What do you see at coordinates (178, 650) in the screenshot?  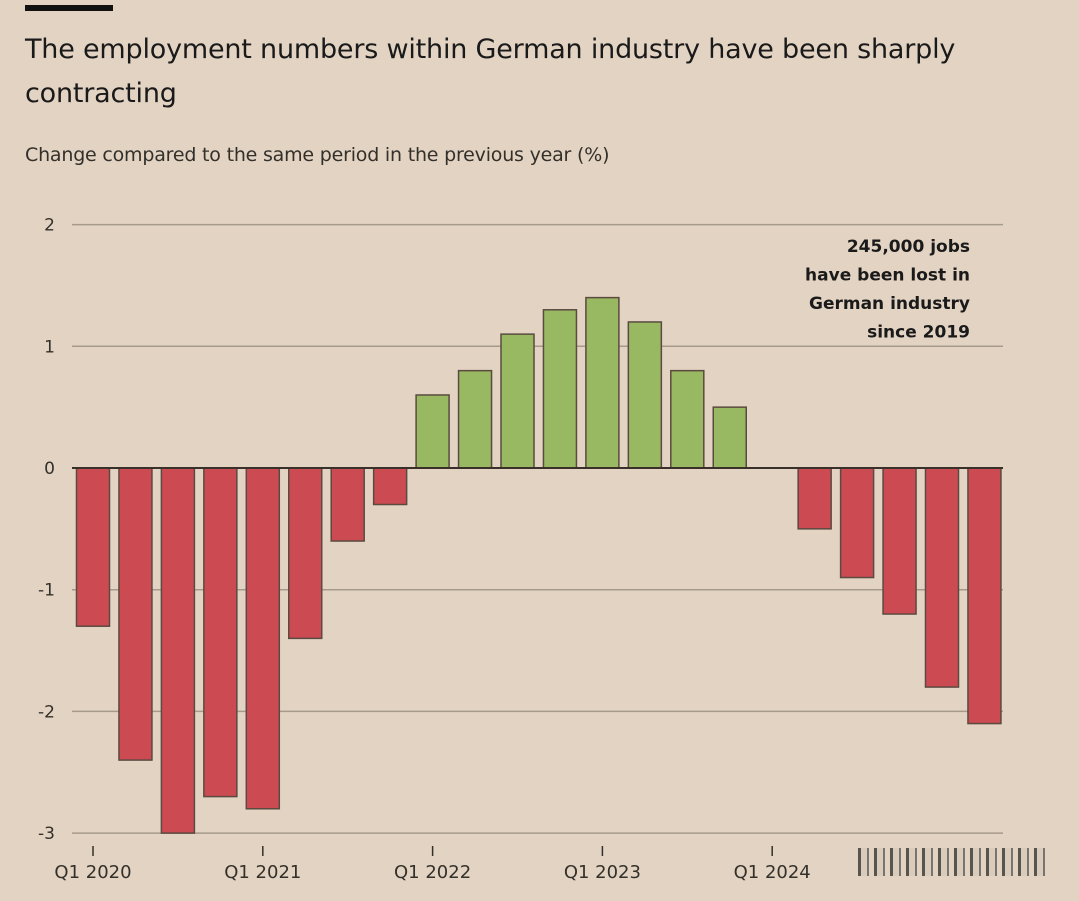 I see `bar-q3-2020` at bounding box center [178, 650].